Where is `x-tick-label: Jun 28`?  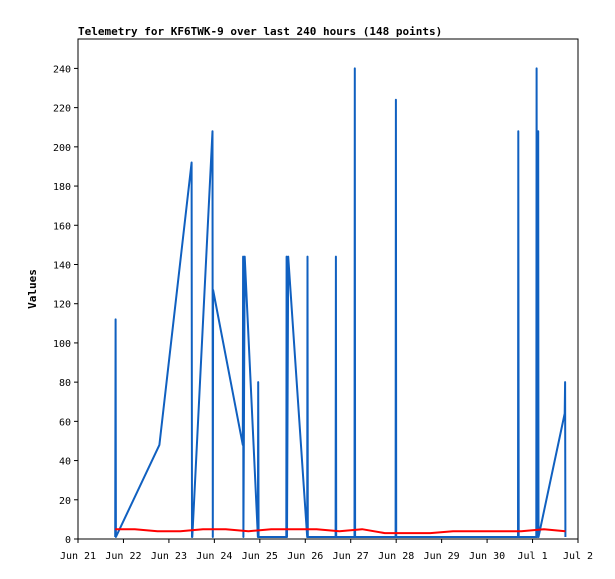
x-tick-label: Jun 28 is located at coordinates (396, 556).